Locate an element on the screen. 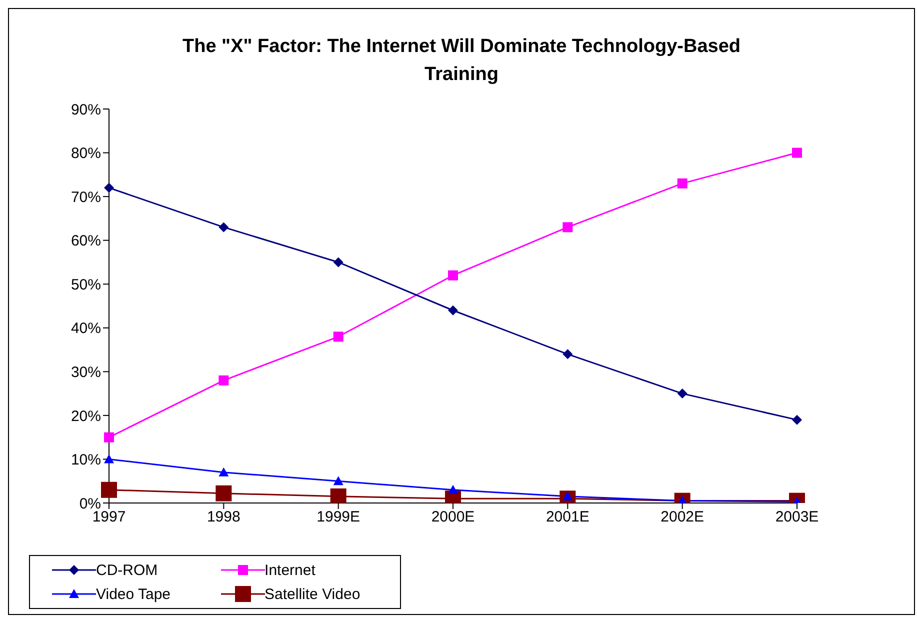 This screenshot has width=917, height=619. y-tick-label: 10% is located at coordinates (85, 460).